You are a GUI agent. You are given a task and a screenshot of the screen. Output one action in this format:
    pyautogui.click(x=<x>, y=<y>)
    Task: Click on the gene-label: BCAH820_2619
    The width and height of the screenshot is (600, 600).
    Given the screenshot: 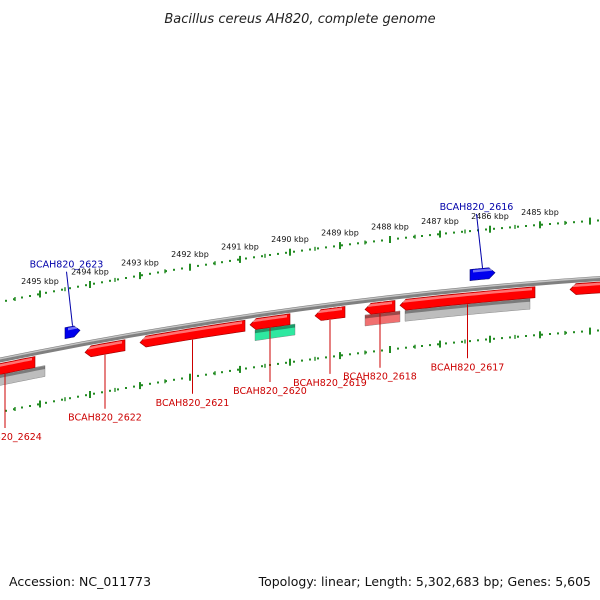 What is the action you would take?
    pyautogui.click(x=330, y=383)
    